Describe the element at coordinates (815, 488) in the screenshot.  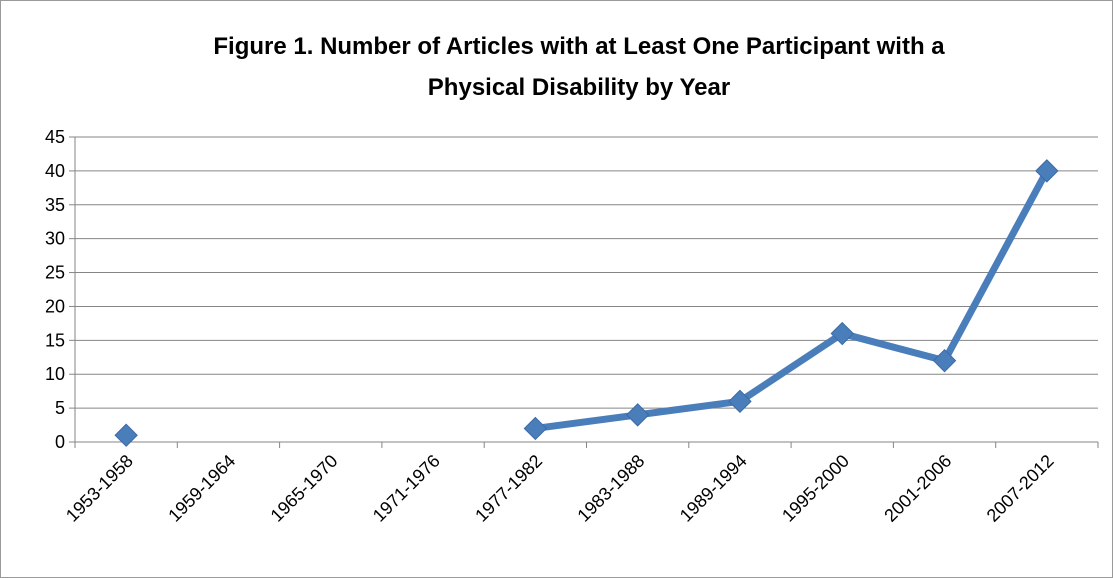
I see `x-tick-label-1995-2000: 1995-2000` at that location.